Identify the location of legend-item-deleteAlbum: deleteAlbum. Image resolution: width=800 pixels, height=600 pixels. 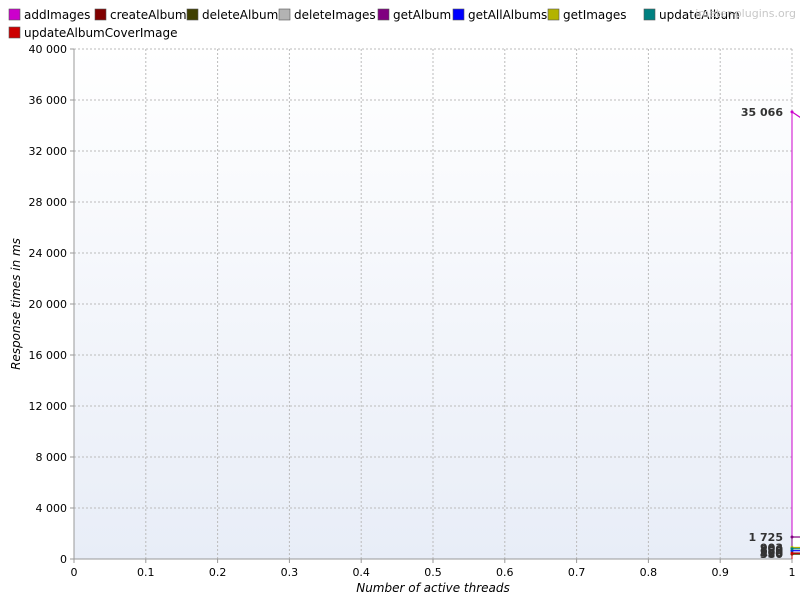
(232, 15).